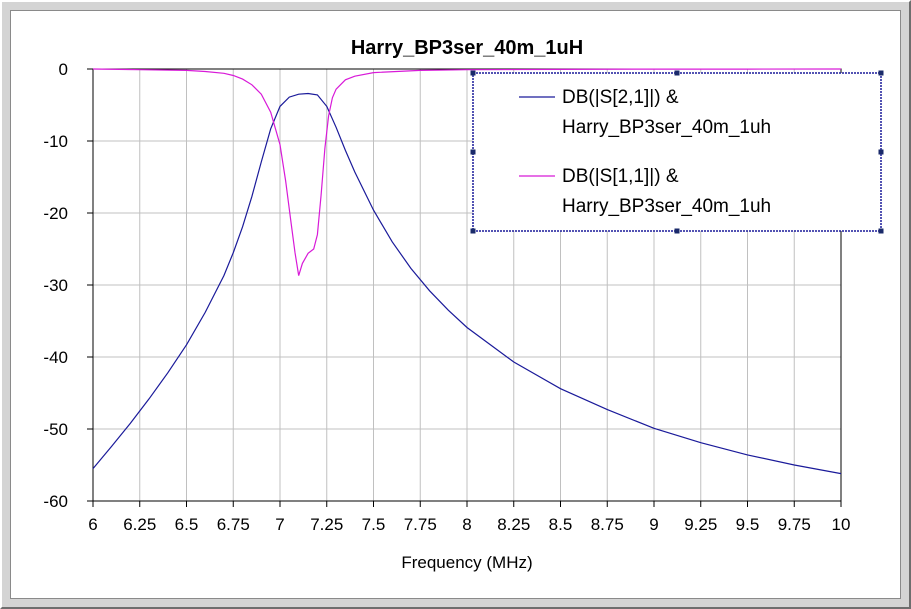  Describe the element at coordinates (55, 357) in the screenshot. I see `y-tick-label: -40` at that location.